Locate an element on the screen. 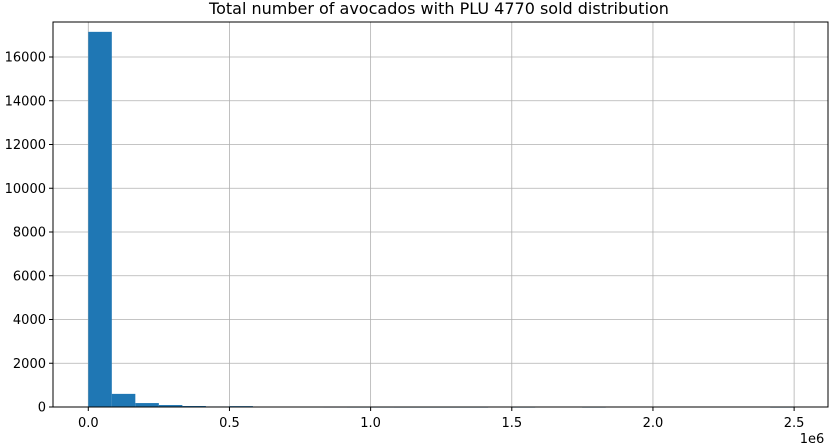 The height and width of the screenshot is (446, 829). x-tick-label: 0.0 is located at coordinates (88, 423).